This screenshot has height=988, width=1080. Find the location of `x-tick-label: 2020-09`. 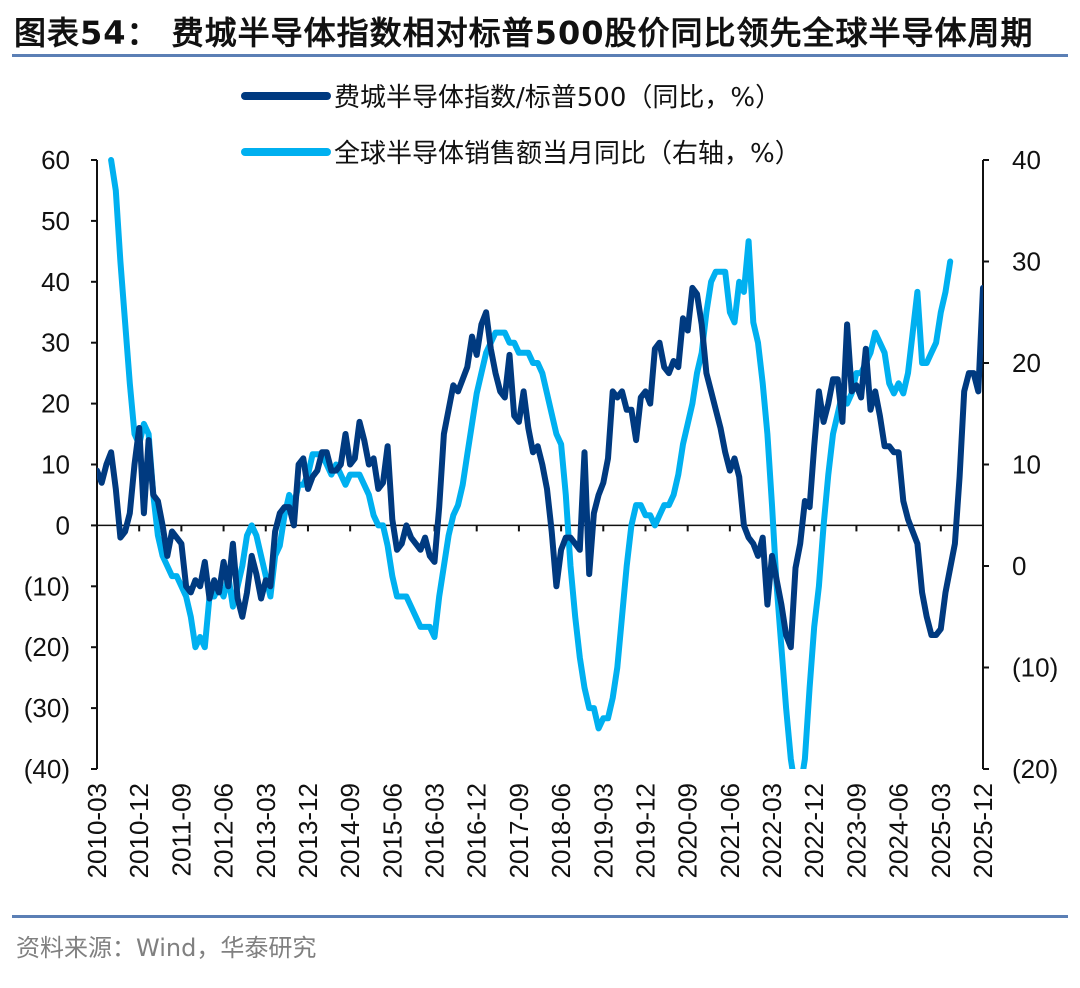

x-tick-label: 2020-09 is located at coordinates (688, 830).